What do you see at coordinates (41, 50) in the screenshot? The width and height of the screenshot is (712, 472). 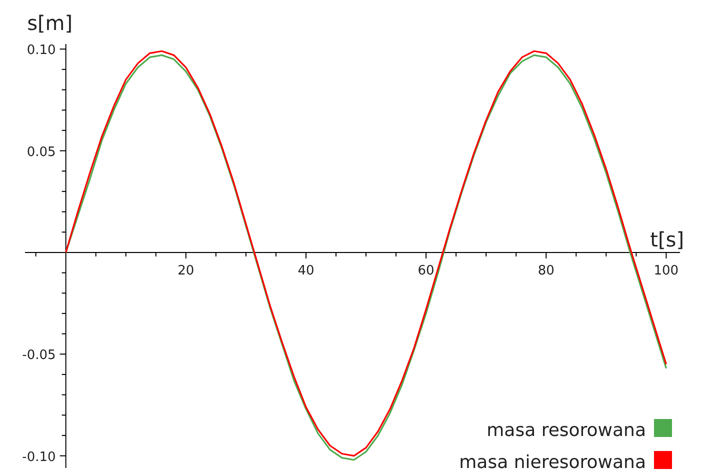 I see `y-tick-label: 0.10` at bounding box center [41, 50].